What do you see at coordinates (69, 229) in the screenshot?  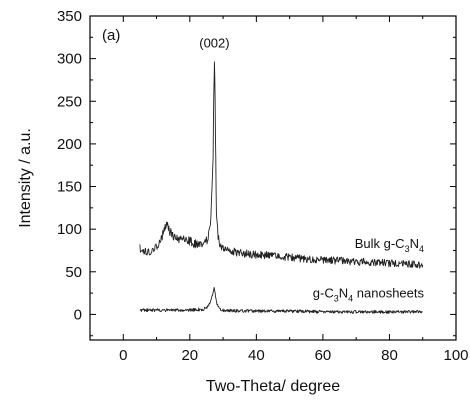 I see `y-tick-label-2: 100` at bounding box center [69, 229].